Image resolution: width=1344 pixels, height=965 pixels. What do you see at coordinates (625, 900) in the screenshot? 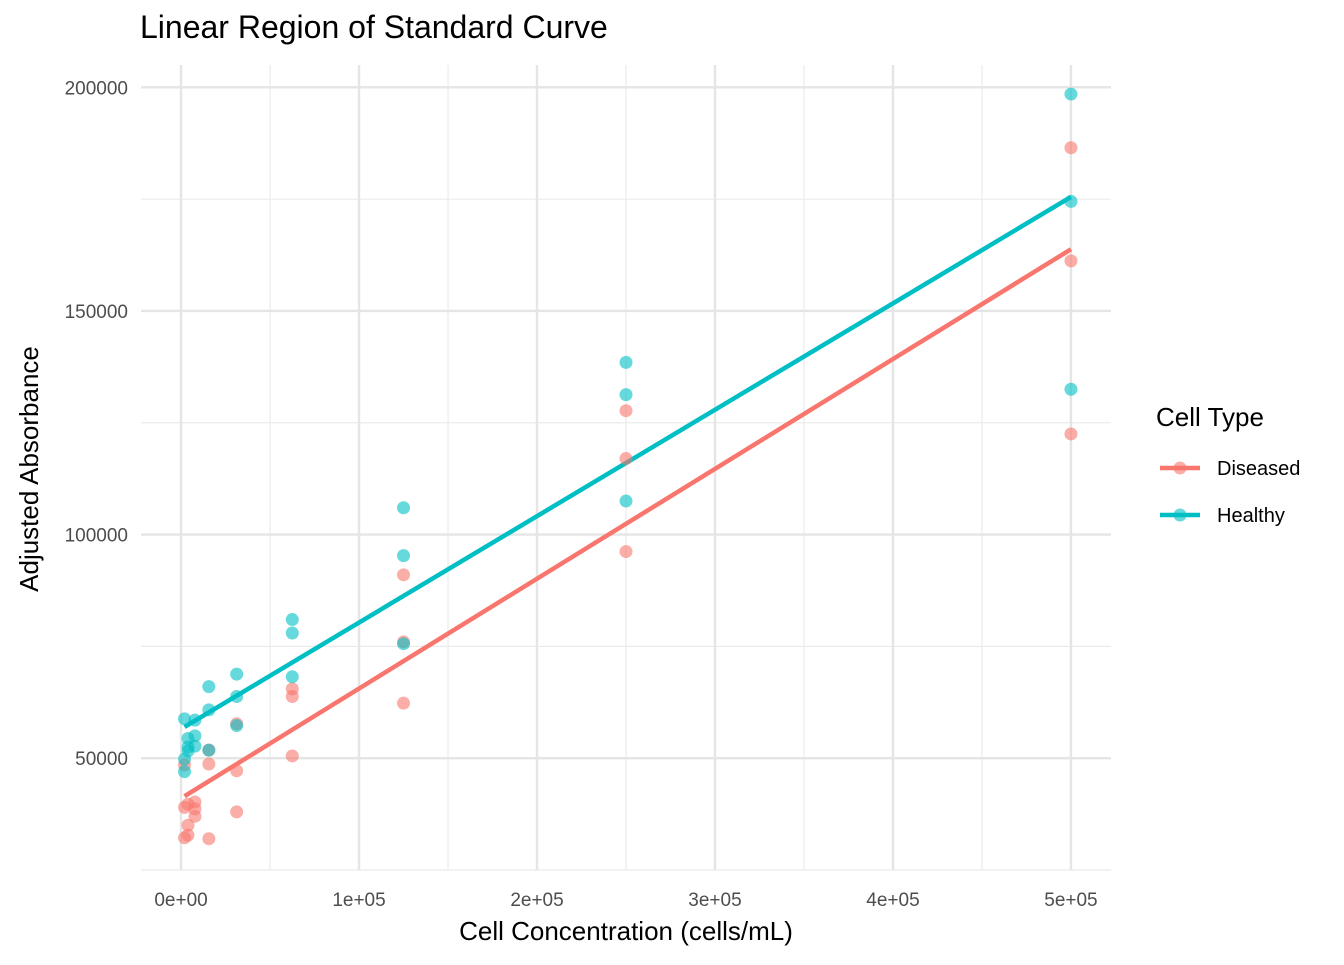
I see `x-tick-labels: 0e+00 1e+05 2e+05 3e+05 4e+05 5e+05` at bounding box center [625, 900].